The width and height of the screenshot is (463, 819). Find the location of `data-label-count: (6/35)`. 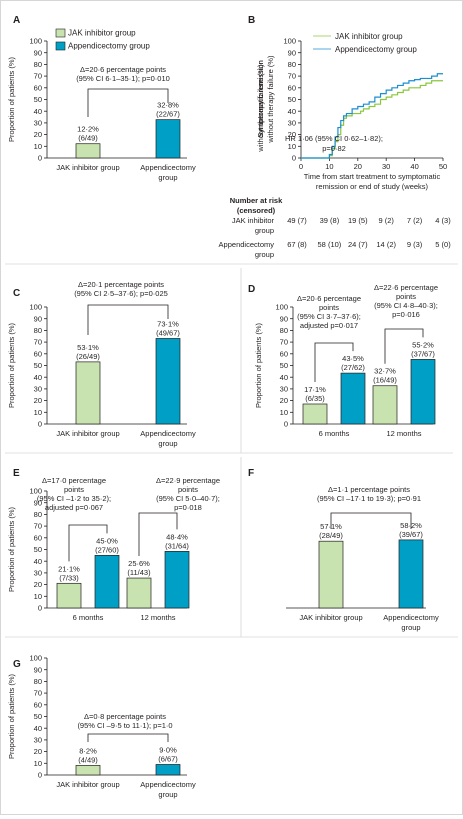

data-label-count: (6/35) is located at coordinates (315, 398).